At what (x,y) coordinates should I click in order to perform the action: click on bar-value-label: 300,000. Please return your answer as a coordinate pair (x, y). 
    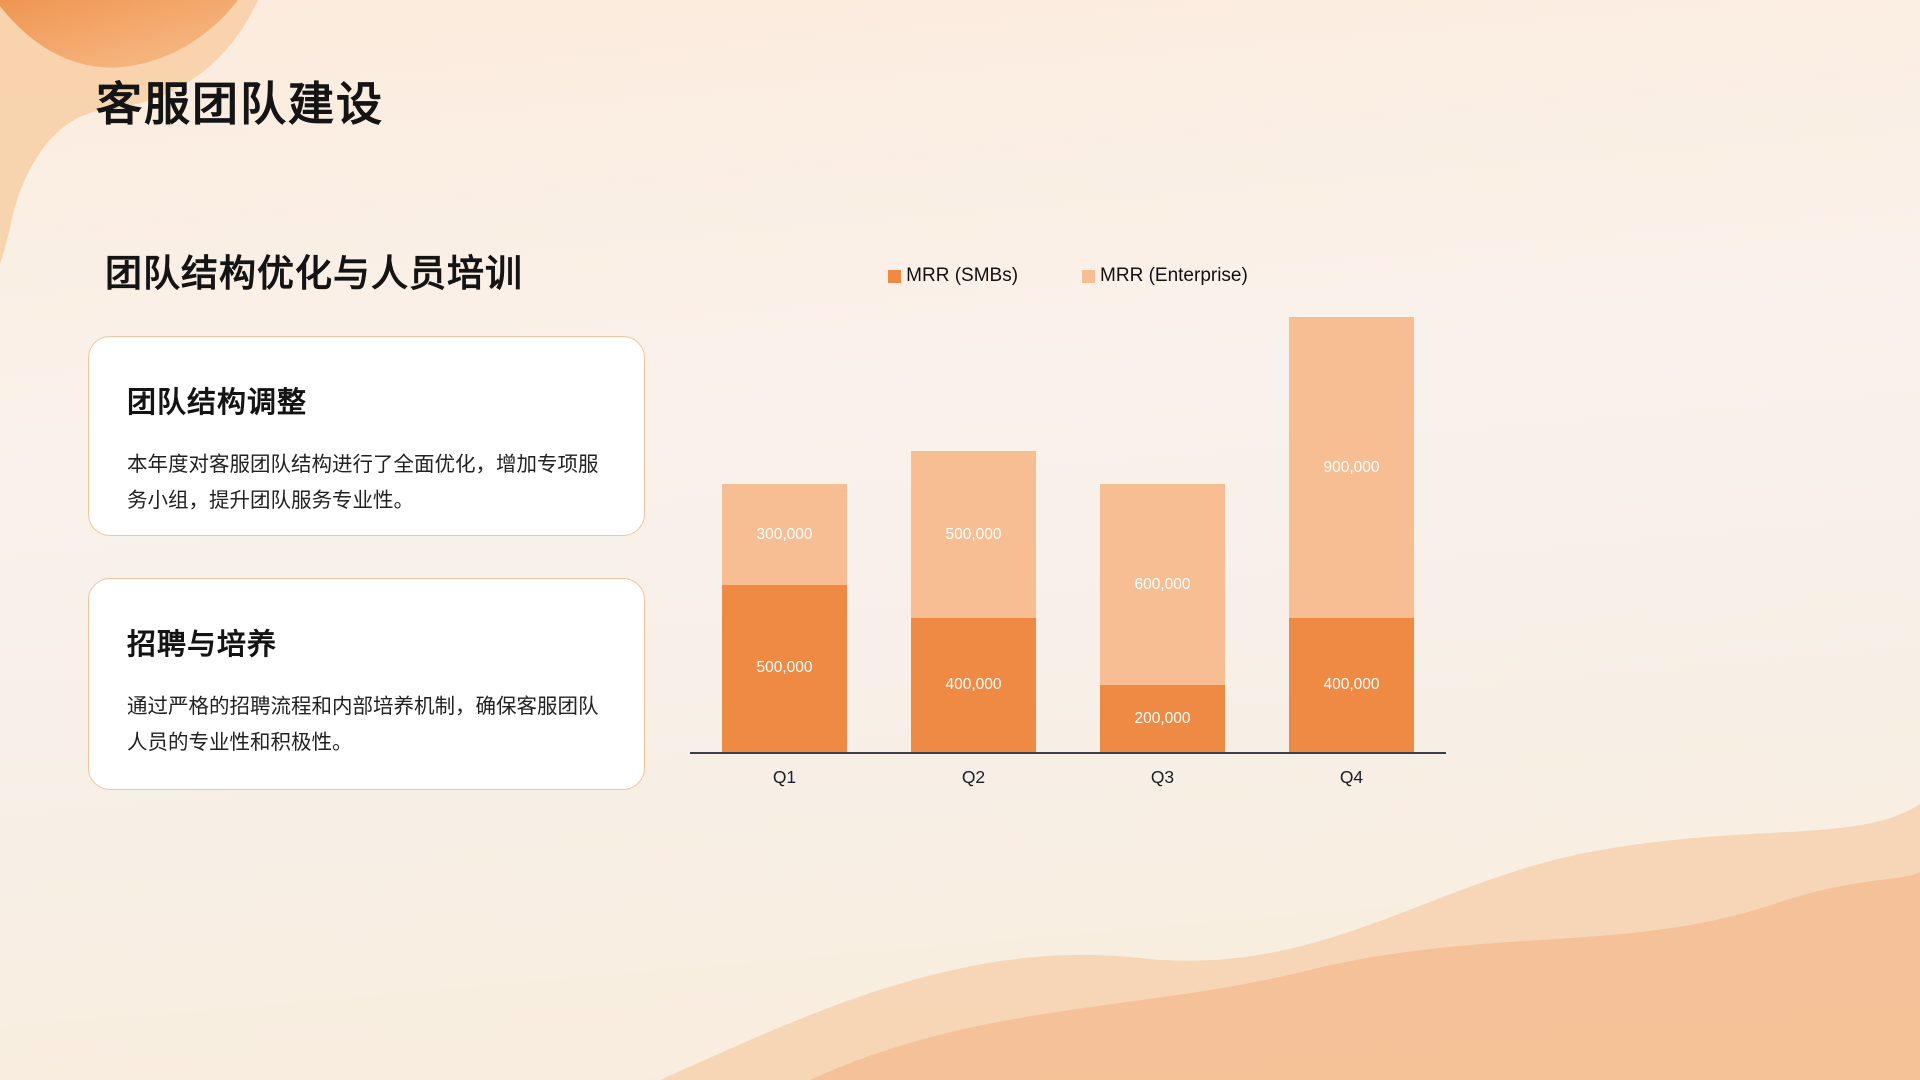
    Looking at the image, I should click on (784, 534).